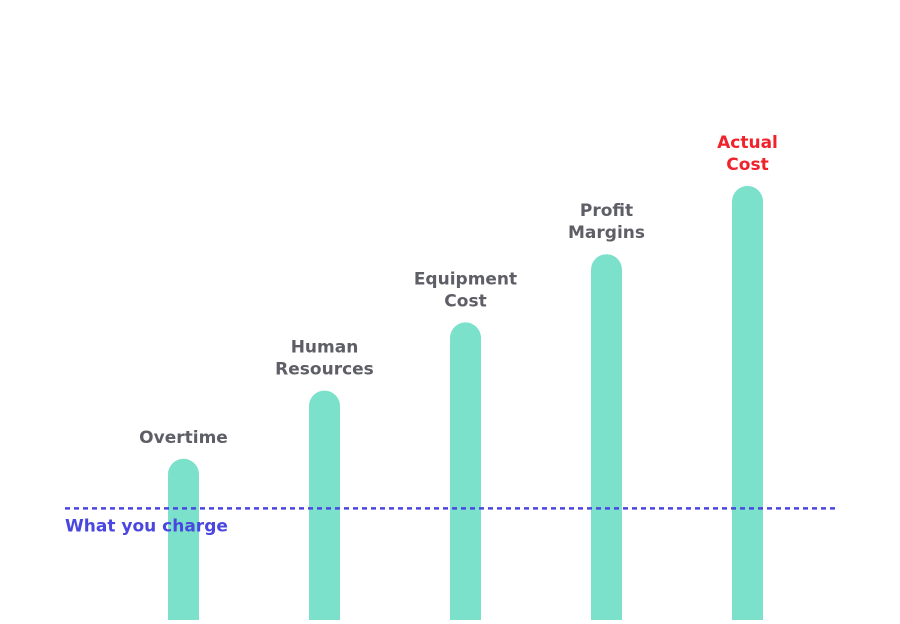 The width and height of the screenshot is (900, 624). What do you see at coordinates (324, 505) in the screenshot?
I see `bar-human-resources` at bounding box center [324, 505].